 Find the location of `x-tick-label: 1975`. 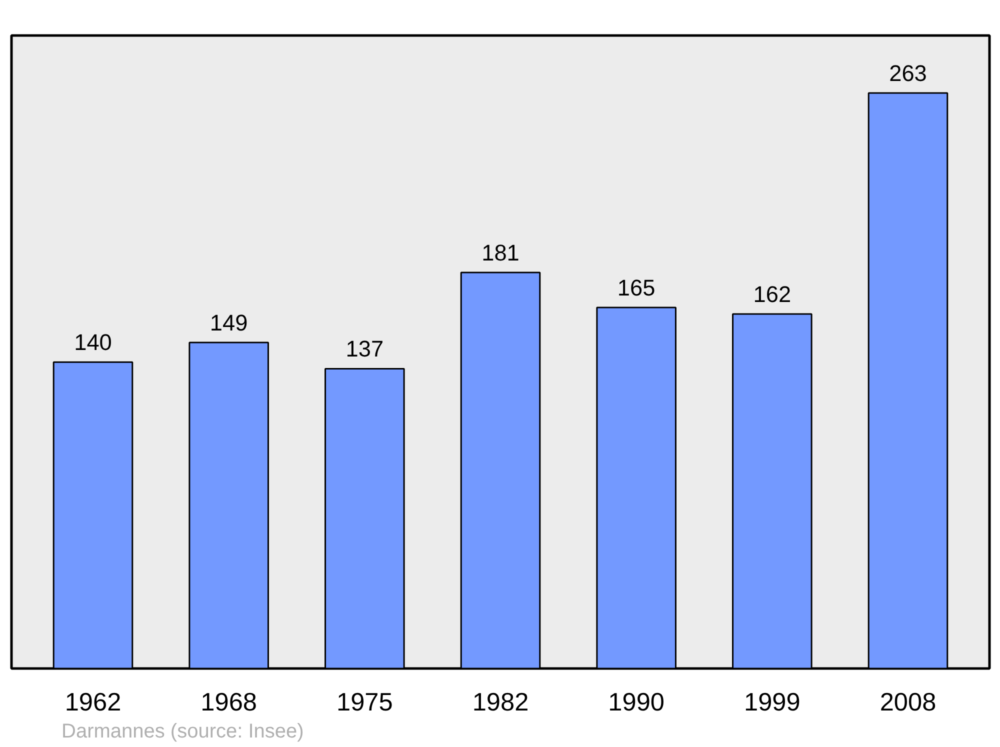

x-tick-label: 1975 is located at coordinates (364, 702).